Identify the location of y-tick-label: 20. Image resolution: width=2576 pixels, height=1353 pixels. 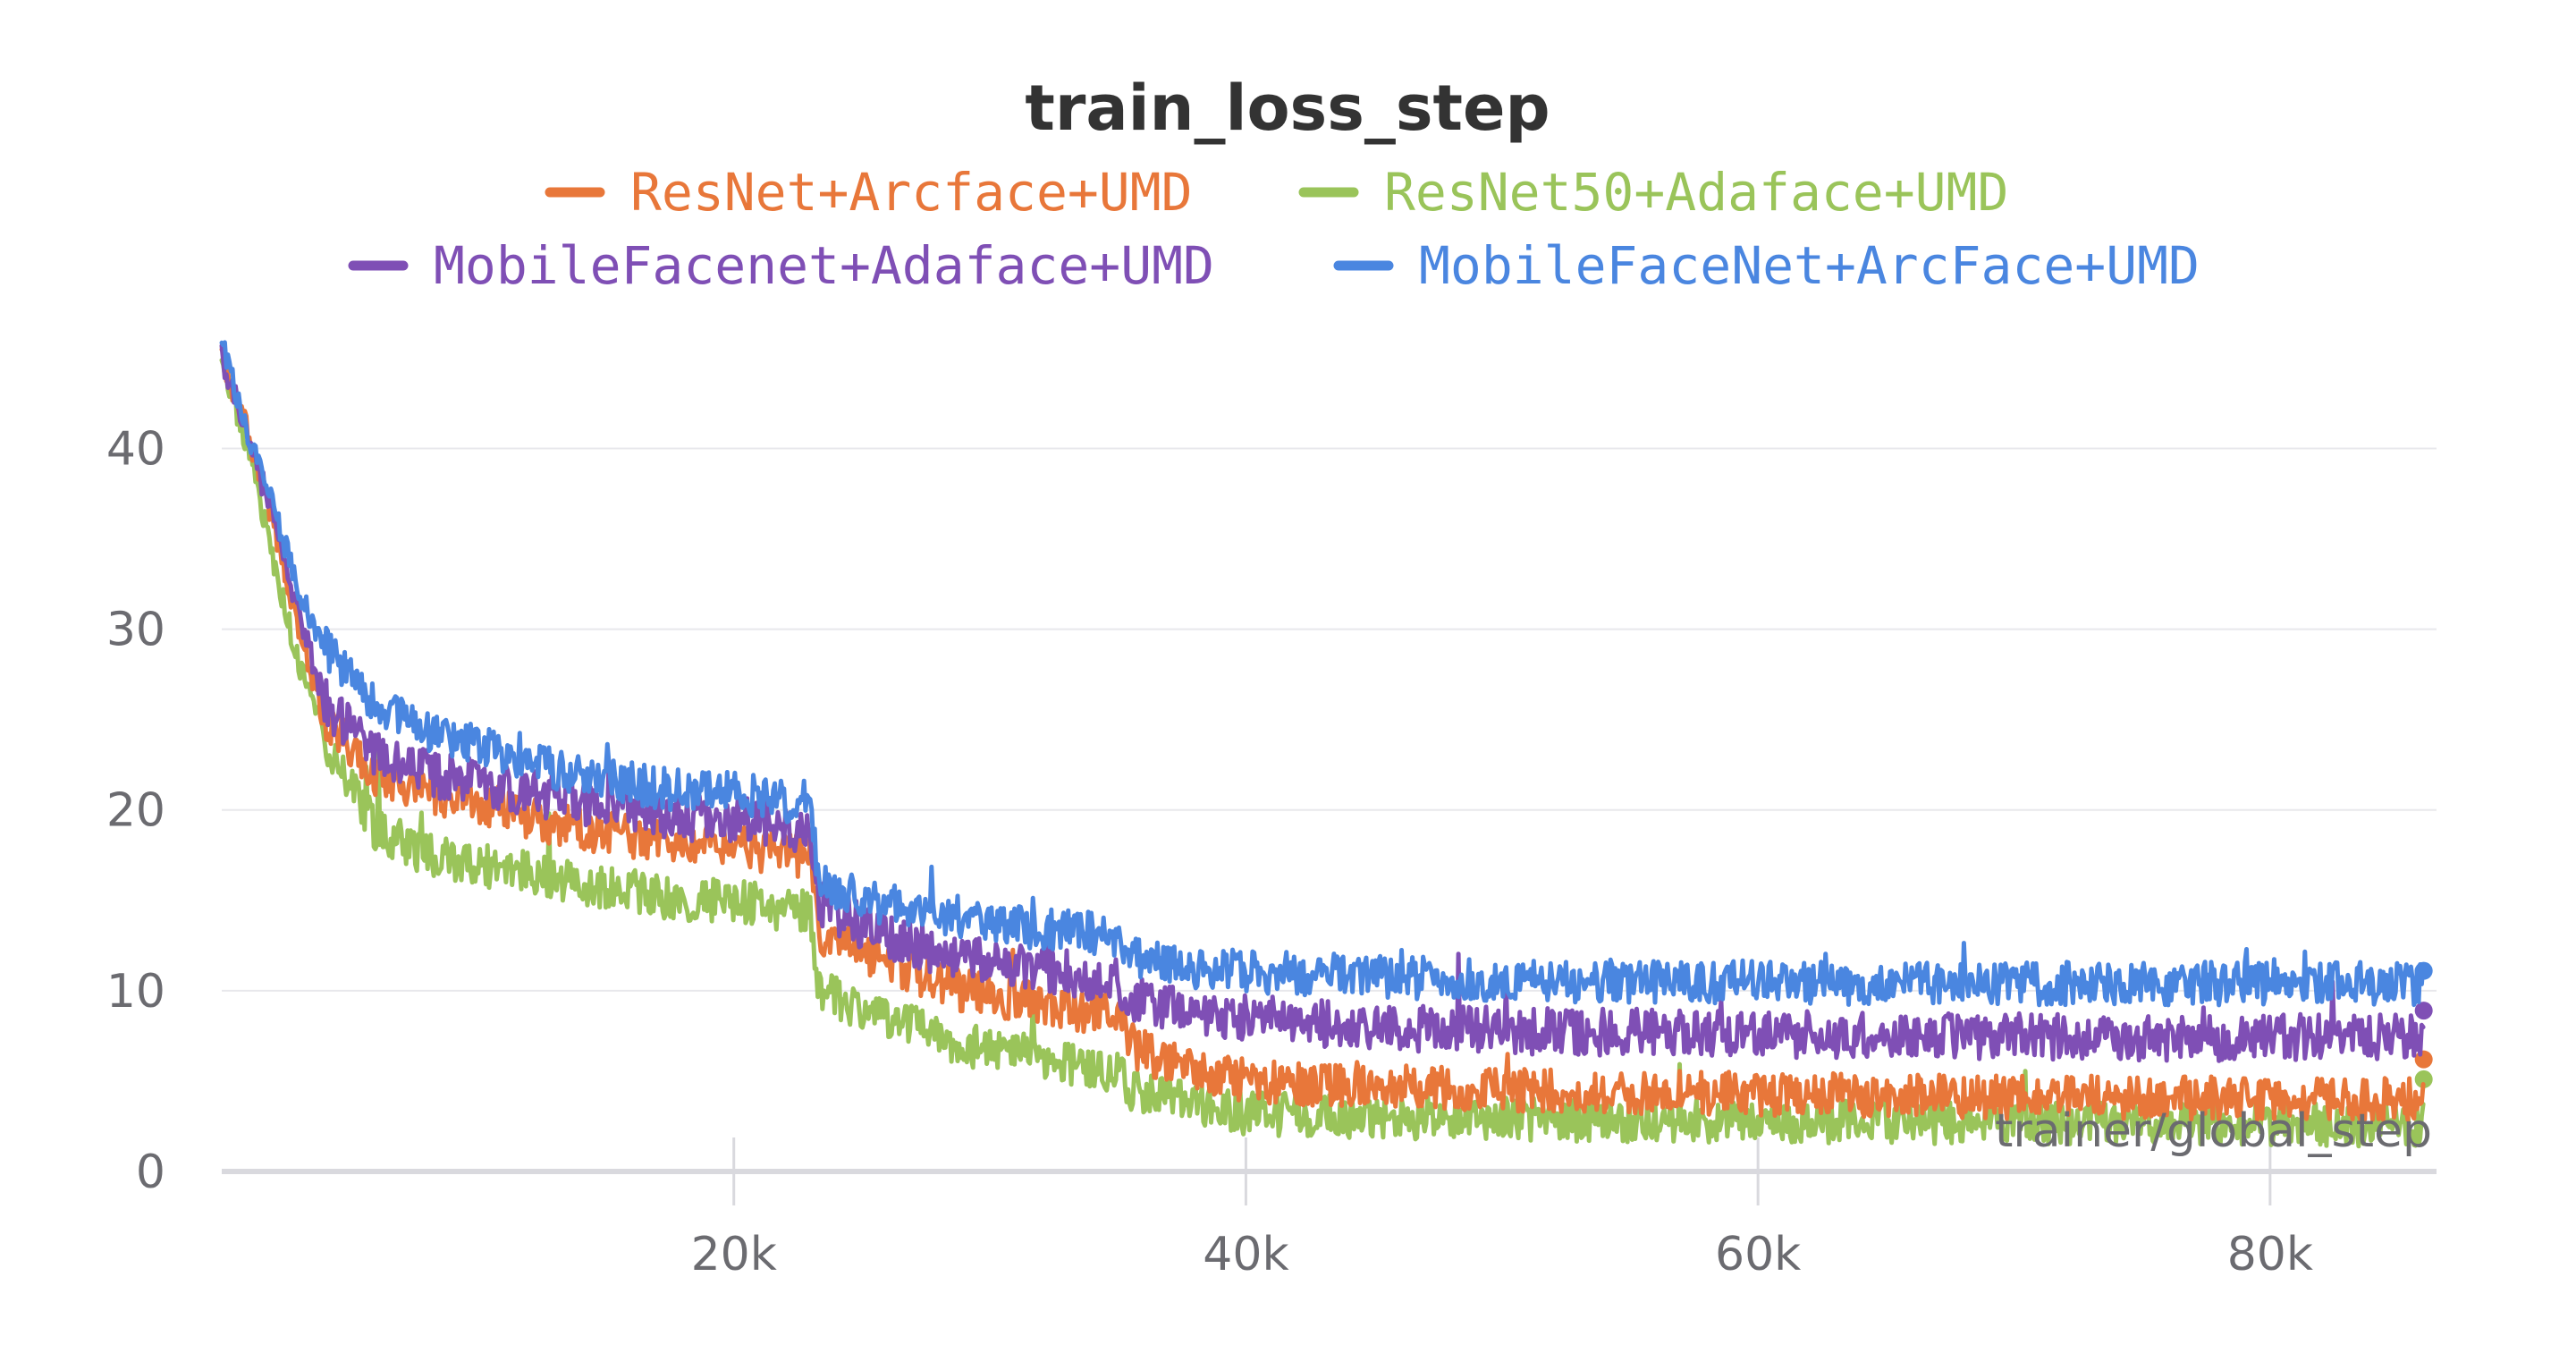
(135, 811).